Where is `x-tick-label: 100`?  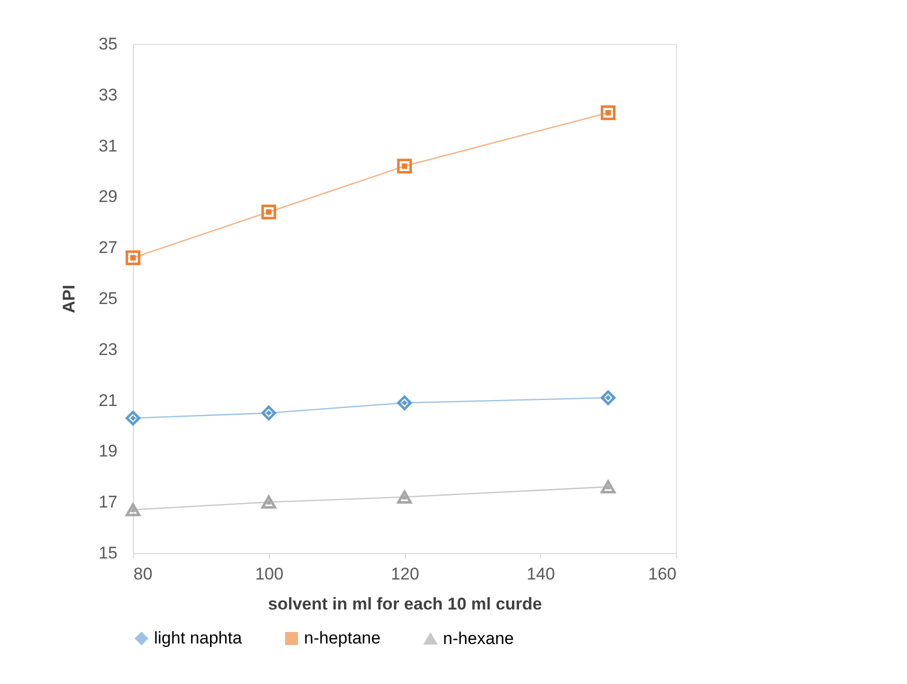 x-tick-label: 100 is located at coordinates (269, 574).